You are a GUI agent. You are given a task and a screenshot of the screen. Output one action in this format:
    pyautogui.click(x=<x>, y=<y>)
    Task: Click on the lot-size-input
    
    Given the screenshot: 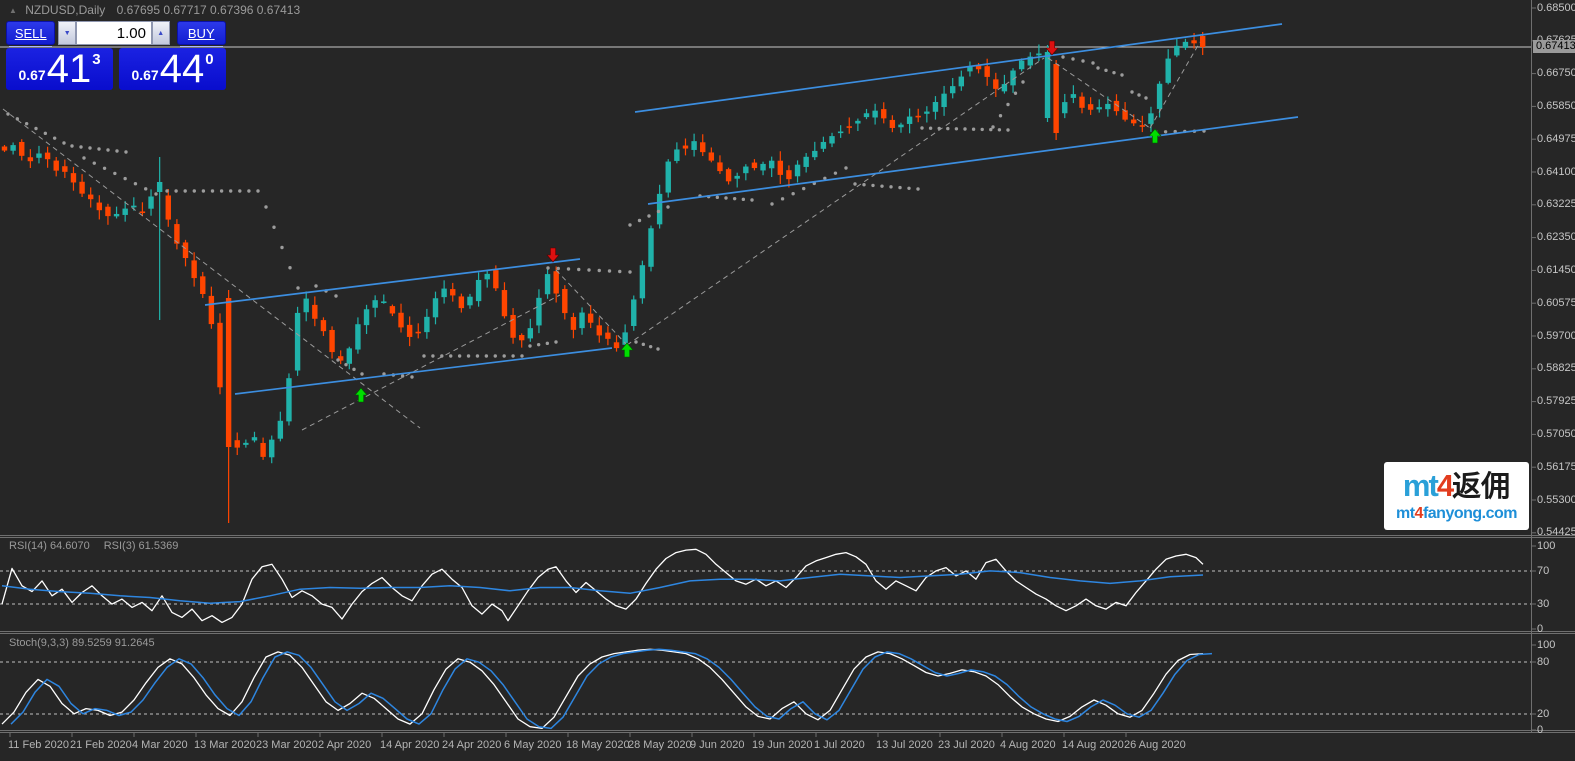 What is the action you would take?
    pyautogui.click(x=114, y=33)
    